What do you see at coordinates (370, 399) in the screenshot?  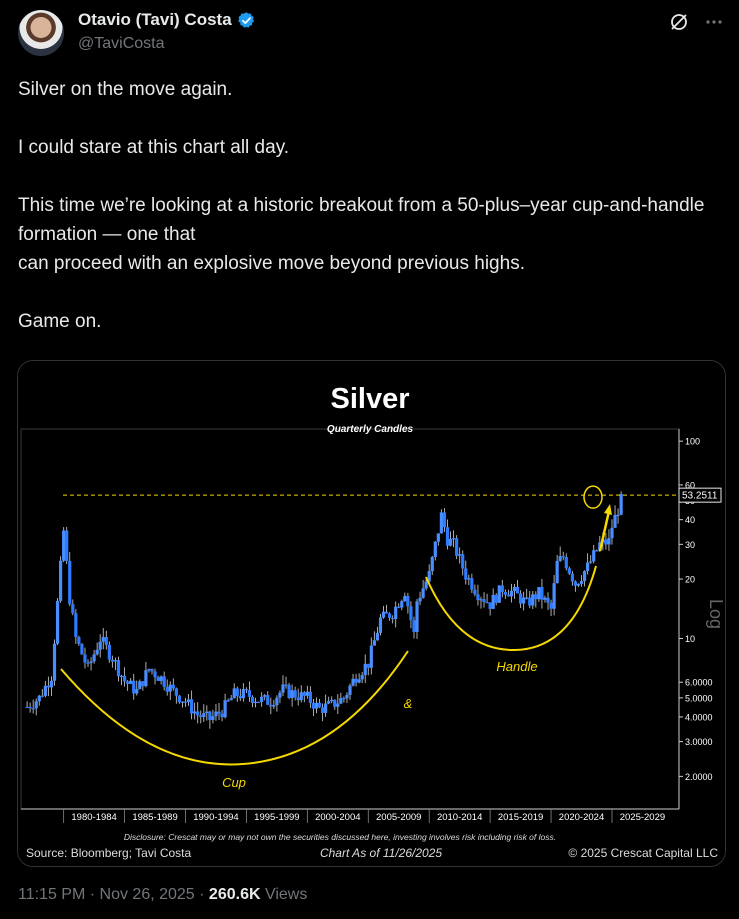 I see `chart-title: Silver` at bounding box center [370, 399].